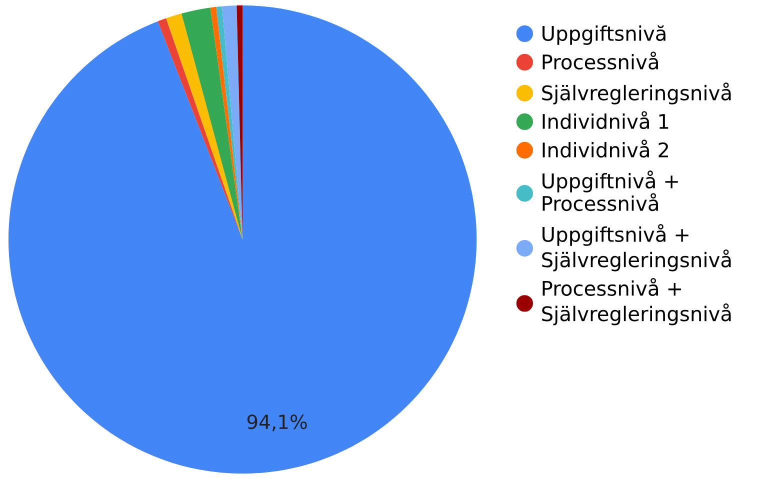 This screenshot has width=758, height=479. What do you see at coordinates (600, 61) in the screenshot?
I see `legend-label: Processnivå` at bounding box center [600, 61].